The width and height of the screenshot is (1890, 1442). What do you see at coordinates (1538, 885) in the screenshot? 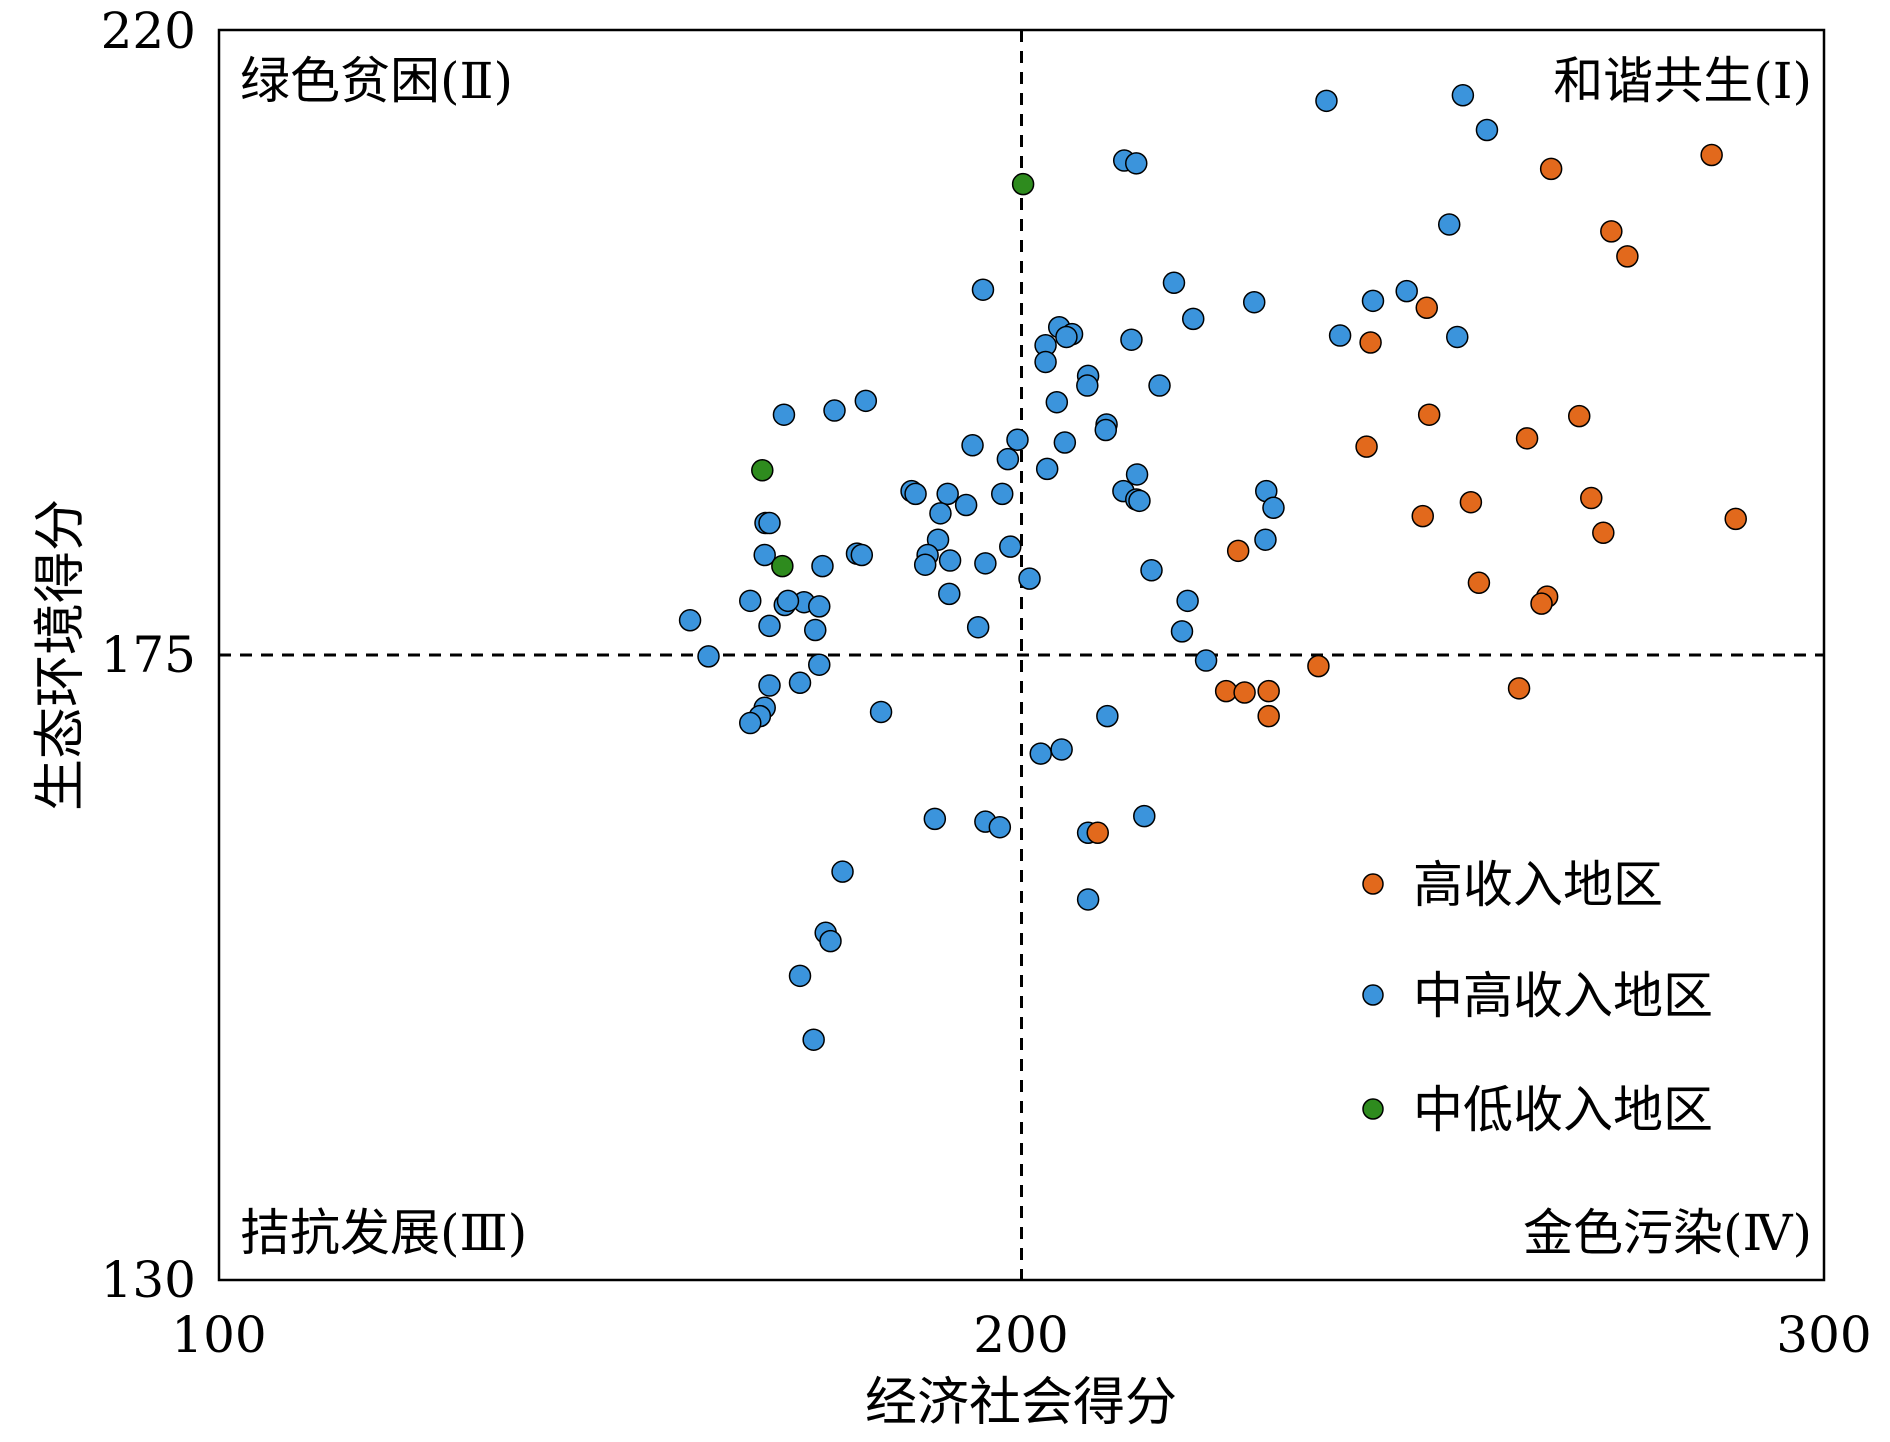
I see `legend-label-high-income: 高收入地区` at bounding box center [1538, 885].